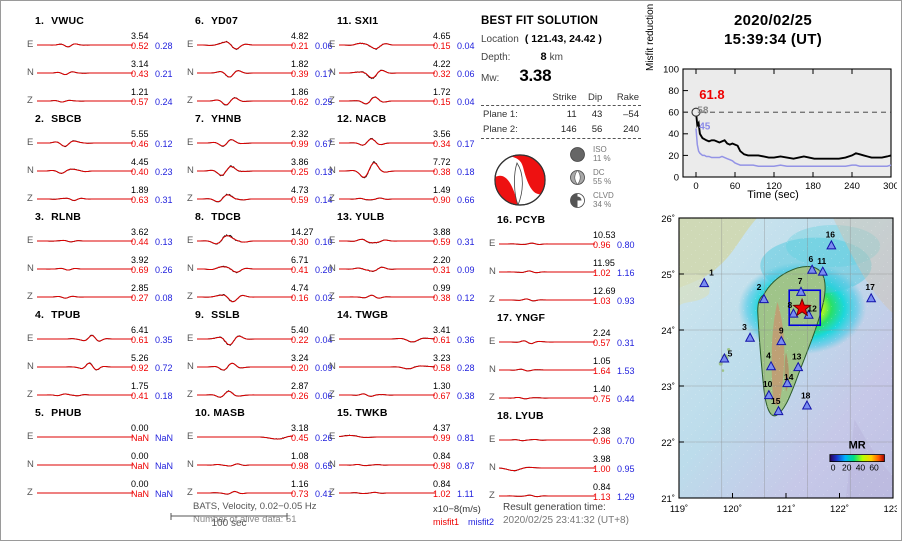 This screenshot has height=541, width=902. Describe the element at coordinates (324, 144) in the screenshot. I see `misfit2-value: 0.67` at that location.